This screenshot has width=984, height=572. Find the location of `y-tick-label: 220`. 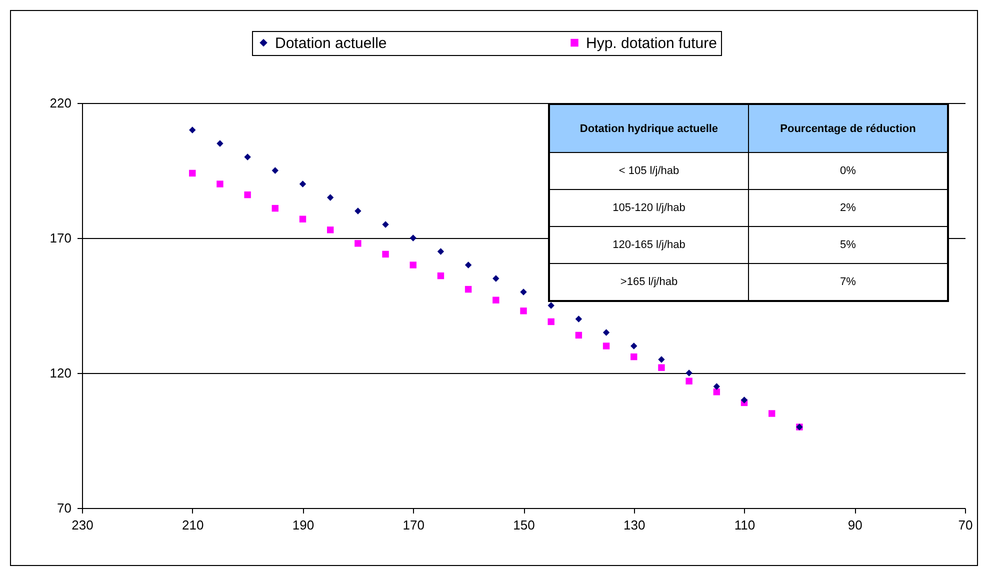

y-tick-label: 220 is located at coordinates (61, 103).